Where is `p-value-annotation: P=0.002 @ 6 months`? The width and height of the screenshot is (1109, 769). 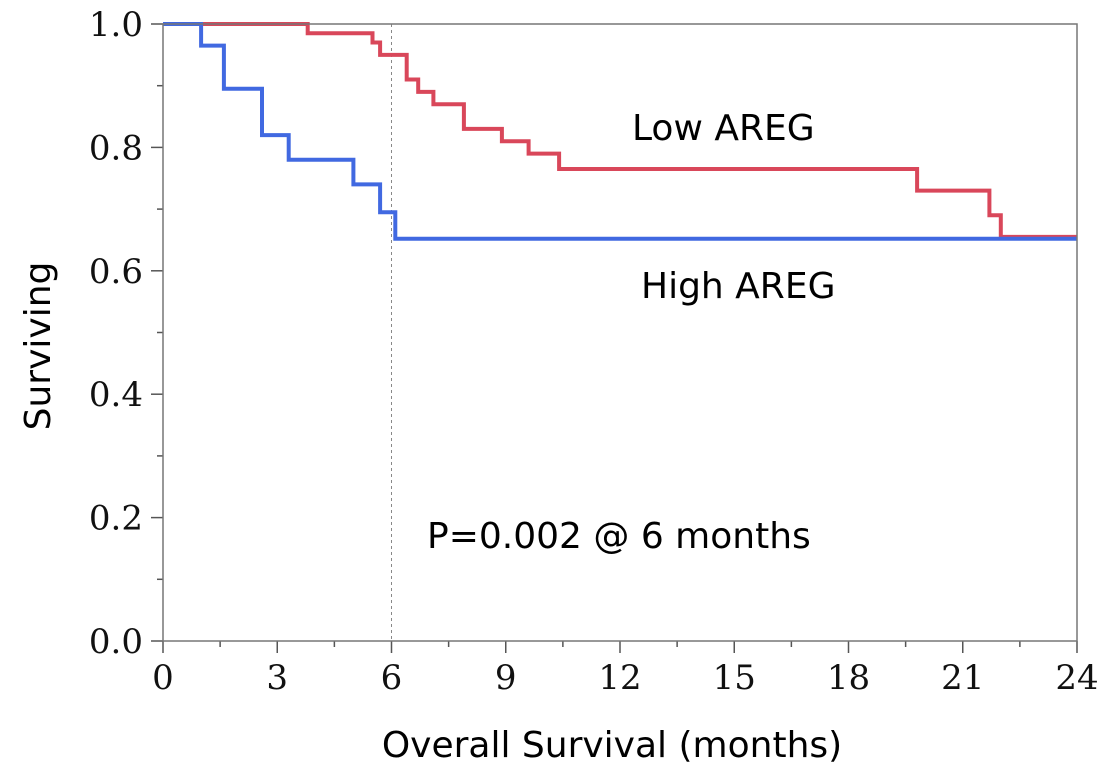
p-value-annotation: P=0.002 @ 6 months is located at coordinates (619, 536).